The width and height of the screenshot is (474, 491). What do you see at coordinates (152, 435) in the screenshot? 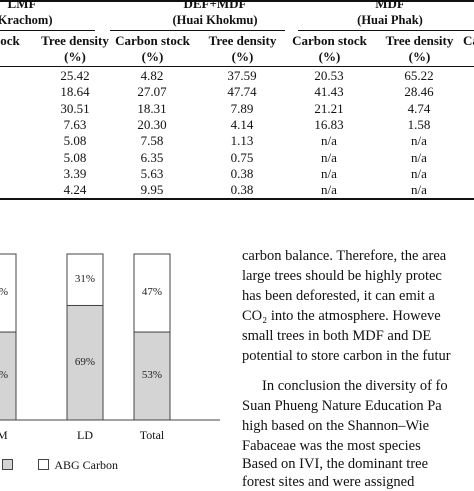
I see `x-tick-label: Total` at bounding box center [152, 435].